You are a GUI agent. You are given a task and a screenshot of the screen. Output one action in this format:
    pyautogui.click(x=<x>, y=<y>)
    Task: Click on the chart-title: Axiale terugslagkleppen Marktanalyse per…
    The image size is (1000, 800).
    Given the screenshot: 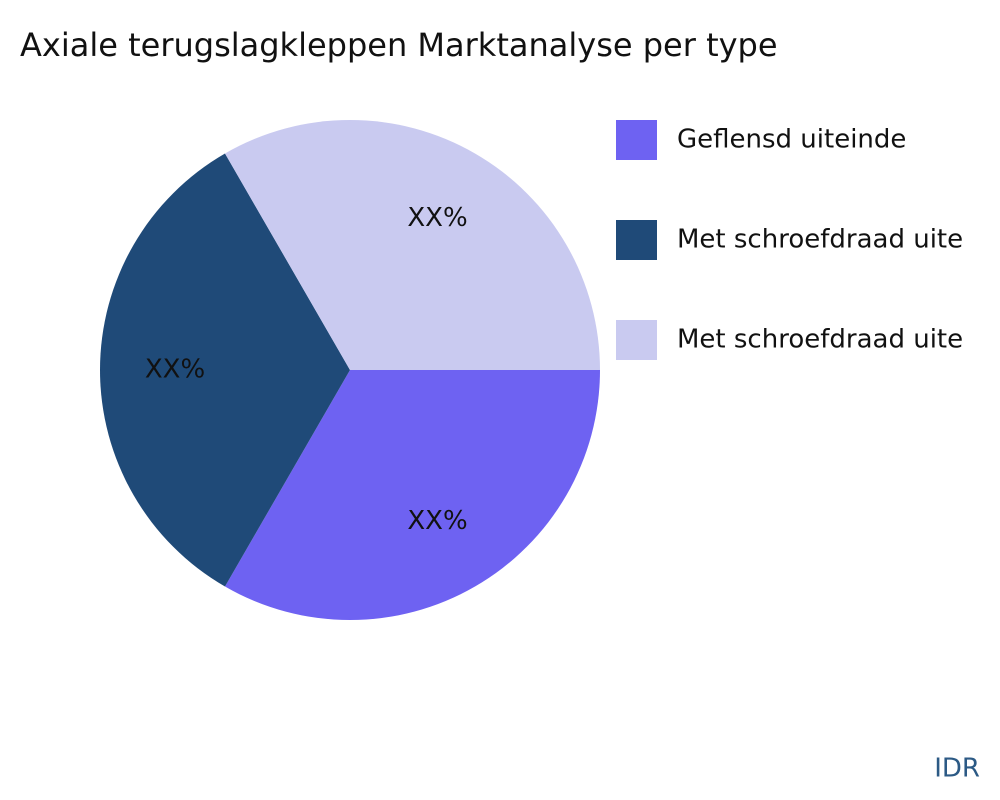 What is the action you would take?
    pyautogui.click(x=399, y=45)
    